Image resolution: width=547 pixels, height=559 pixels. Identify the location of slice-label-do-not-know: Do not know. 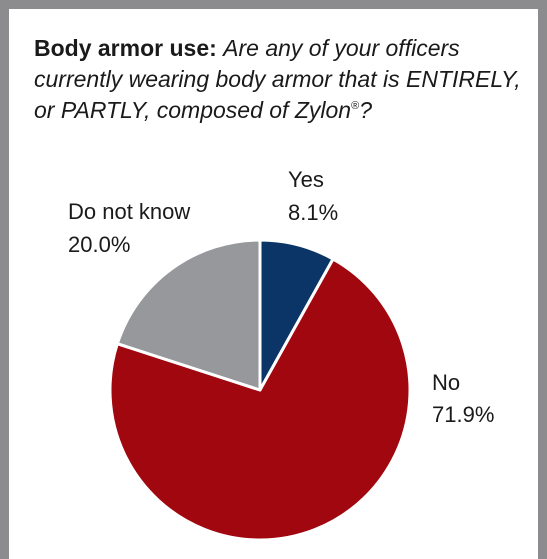
(129, 211).